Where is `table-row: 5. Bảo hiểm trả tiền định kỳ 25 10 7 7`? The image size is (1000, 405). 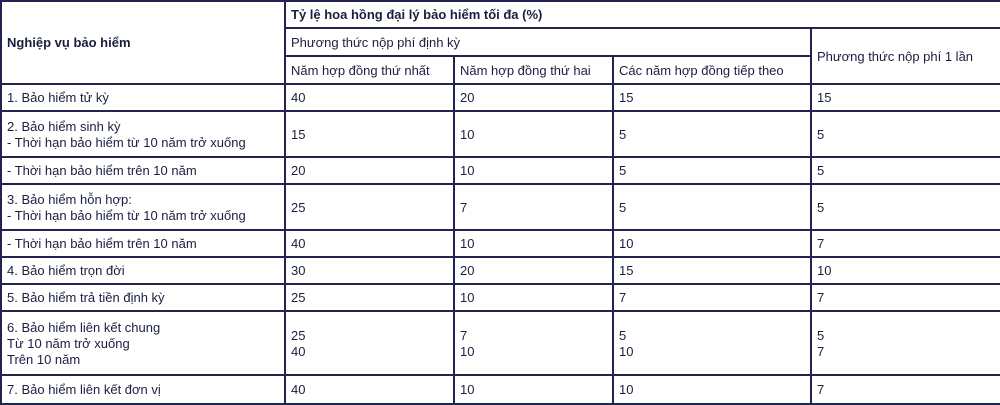
table-row: 5. Bảo hiểm trả tiền định kỳ 25 10 7 7 is located at coordinates (500, 297).